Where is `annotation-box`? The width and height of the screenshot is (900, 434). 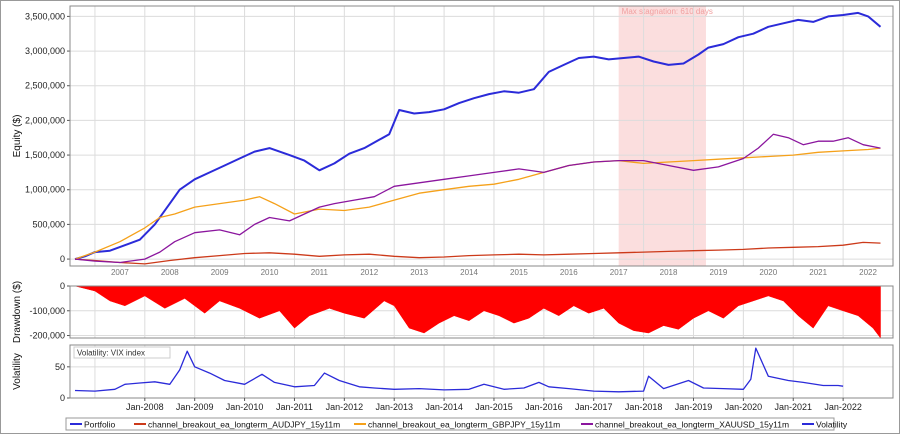 annotation-box is located at coordinates (122, 352).